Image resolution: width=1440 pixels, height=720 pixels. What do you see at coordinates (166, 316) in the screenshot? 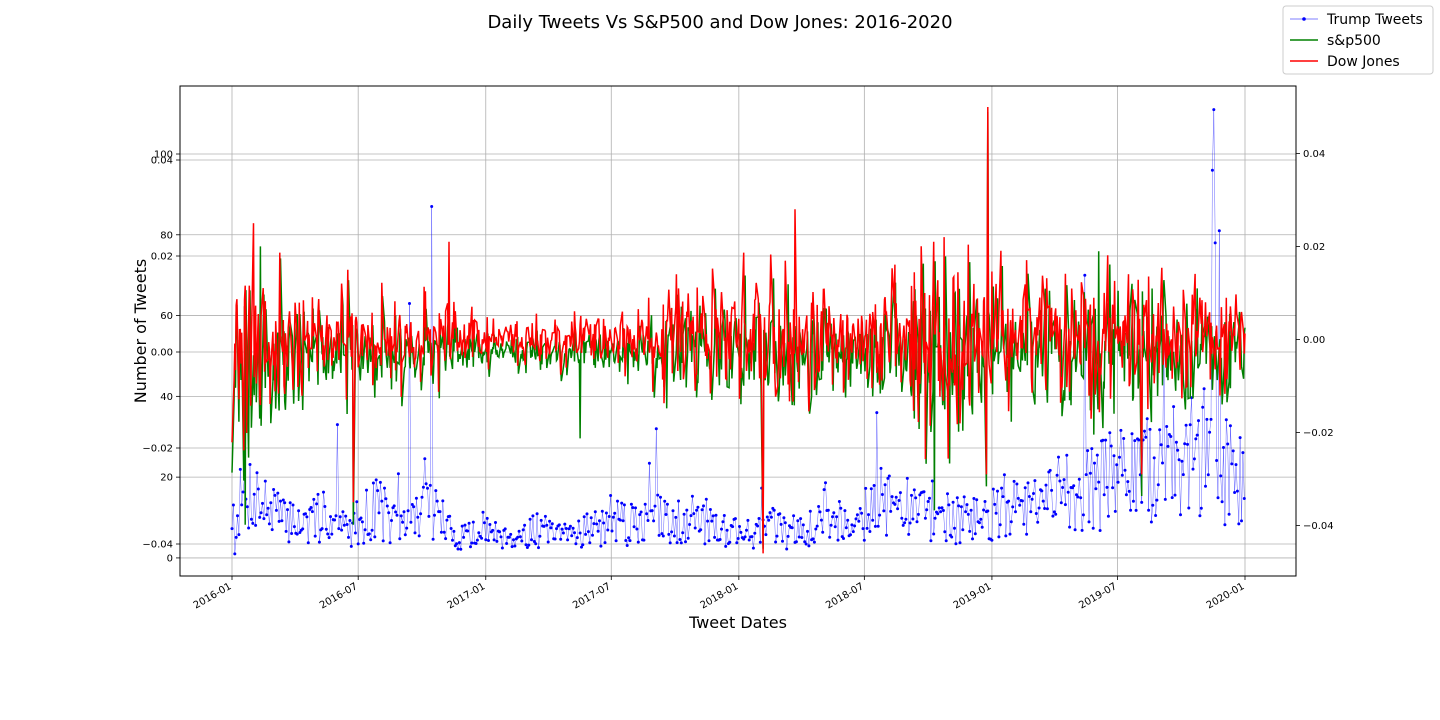
I see `y-tick-label-tweets: 60` at bounding box center [166, 316].